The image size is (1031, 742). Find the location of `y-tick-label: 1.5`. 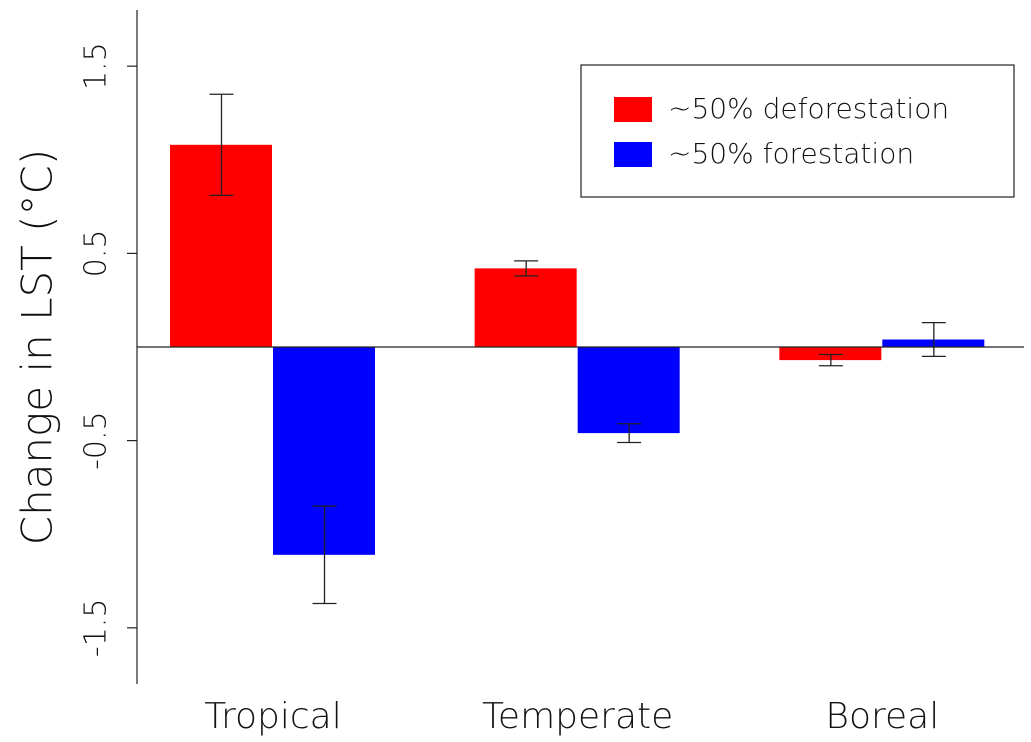

y-tick-label: 1.5 is located at coordinates (96, 66).